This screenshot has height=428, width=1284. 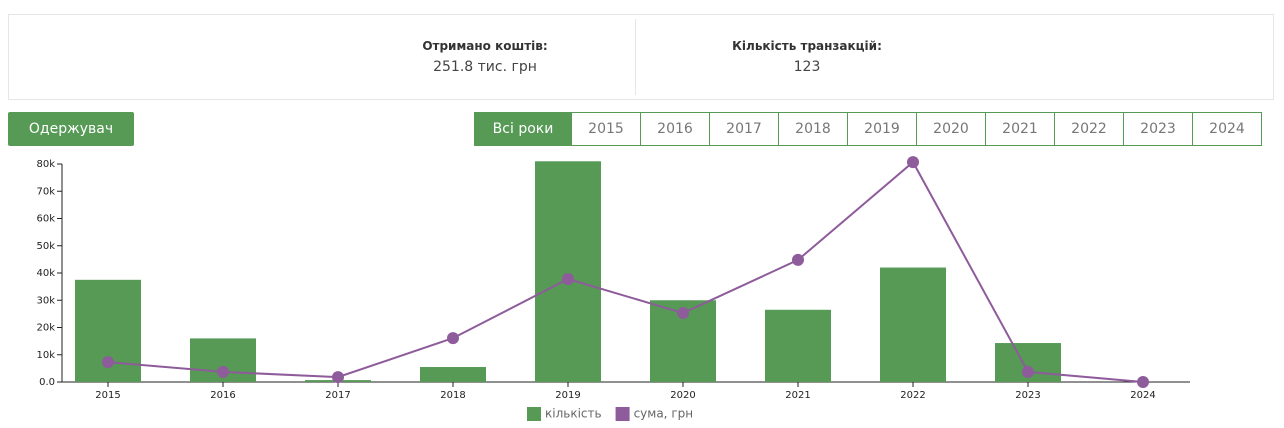 What do you see at coordinates (807, 67) in the screenshot?
I see `stat-value: 123` at bounding box center [807, 67].